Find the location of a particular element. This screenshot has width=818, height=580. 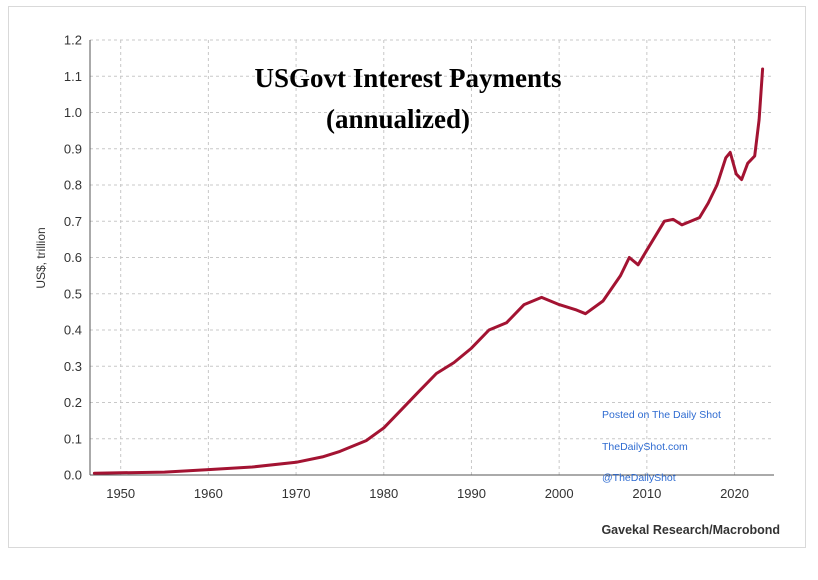

x-tick-label: 1970 is located at coordinates (296, 493).